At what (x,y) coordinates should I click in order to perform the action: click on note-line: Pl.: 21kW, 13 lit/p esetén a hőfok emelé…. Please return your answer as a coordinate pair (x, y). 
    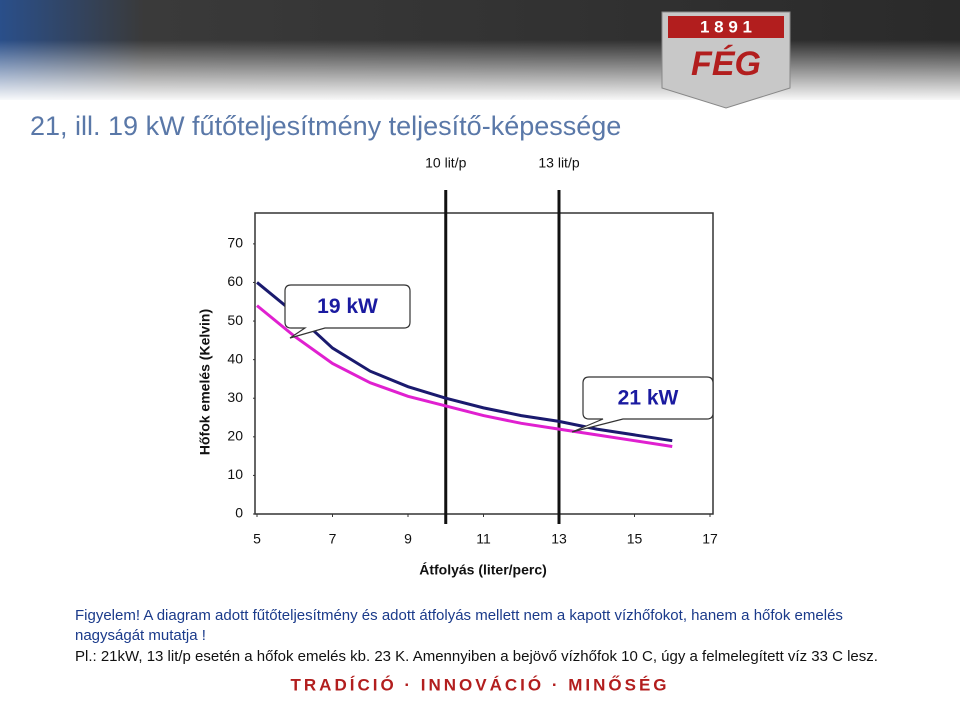
    Looking at the image, I should click on (476, 656).